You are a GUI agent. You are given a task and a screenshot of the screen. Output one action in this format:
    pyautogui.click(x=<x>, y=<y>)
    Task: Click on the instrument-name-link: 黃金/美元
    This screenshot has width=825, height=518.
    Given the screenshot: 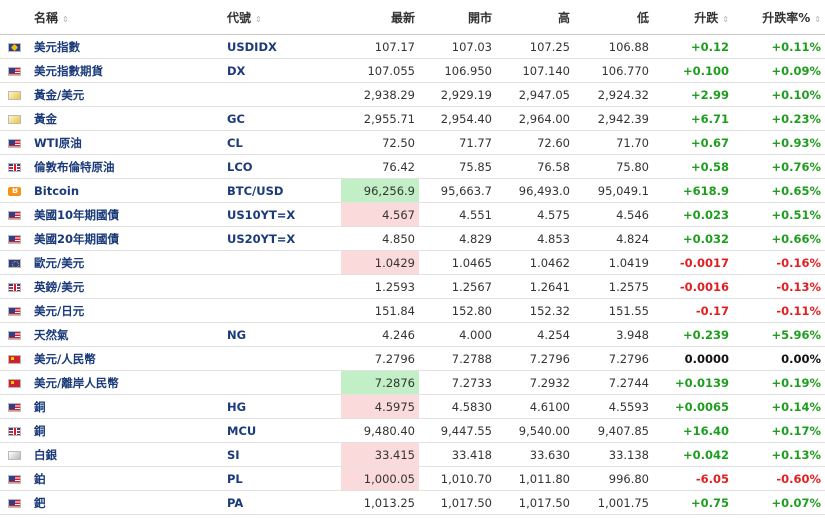 What is the action you would take?
    pyautogui.click(x=59, y=94)
    